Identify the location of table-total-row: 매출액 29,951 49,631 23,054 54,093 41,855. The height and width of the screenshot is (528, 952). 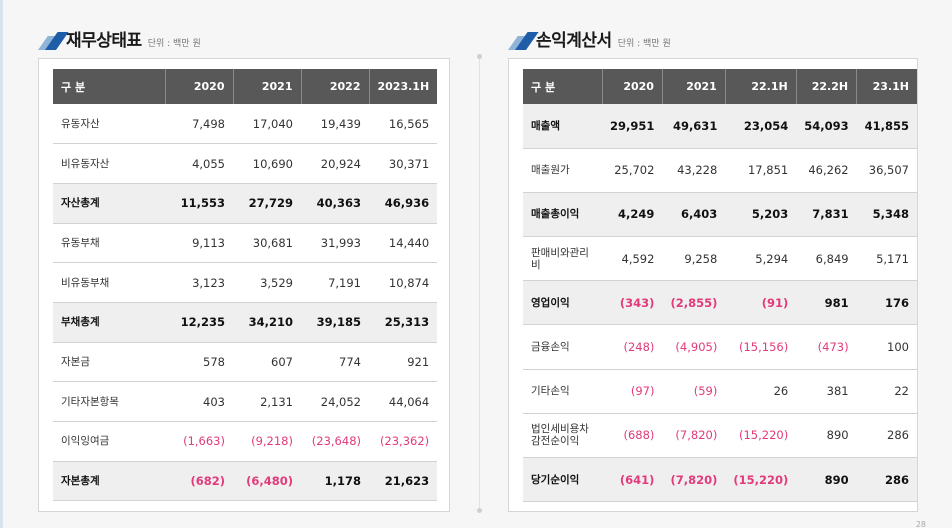
(720, 126).